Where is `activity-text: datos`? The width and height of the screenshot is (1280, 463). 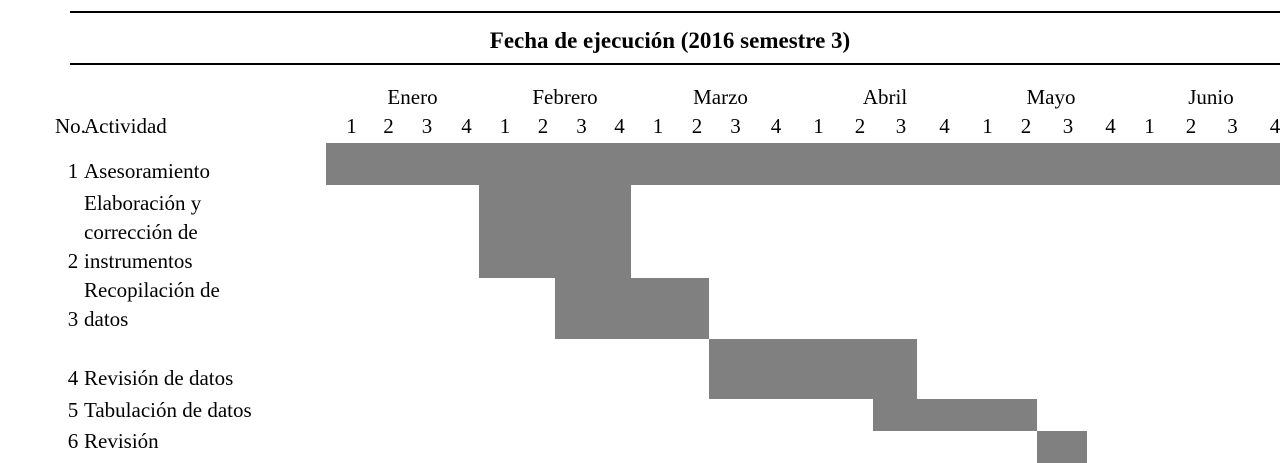 activity-text: datos is located at coordinates (106, 319).